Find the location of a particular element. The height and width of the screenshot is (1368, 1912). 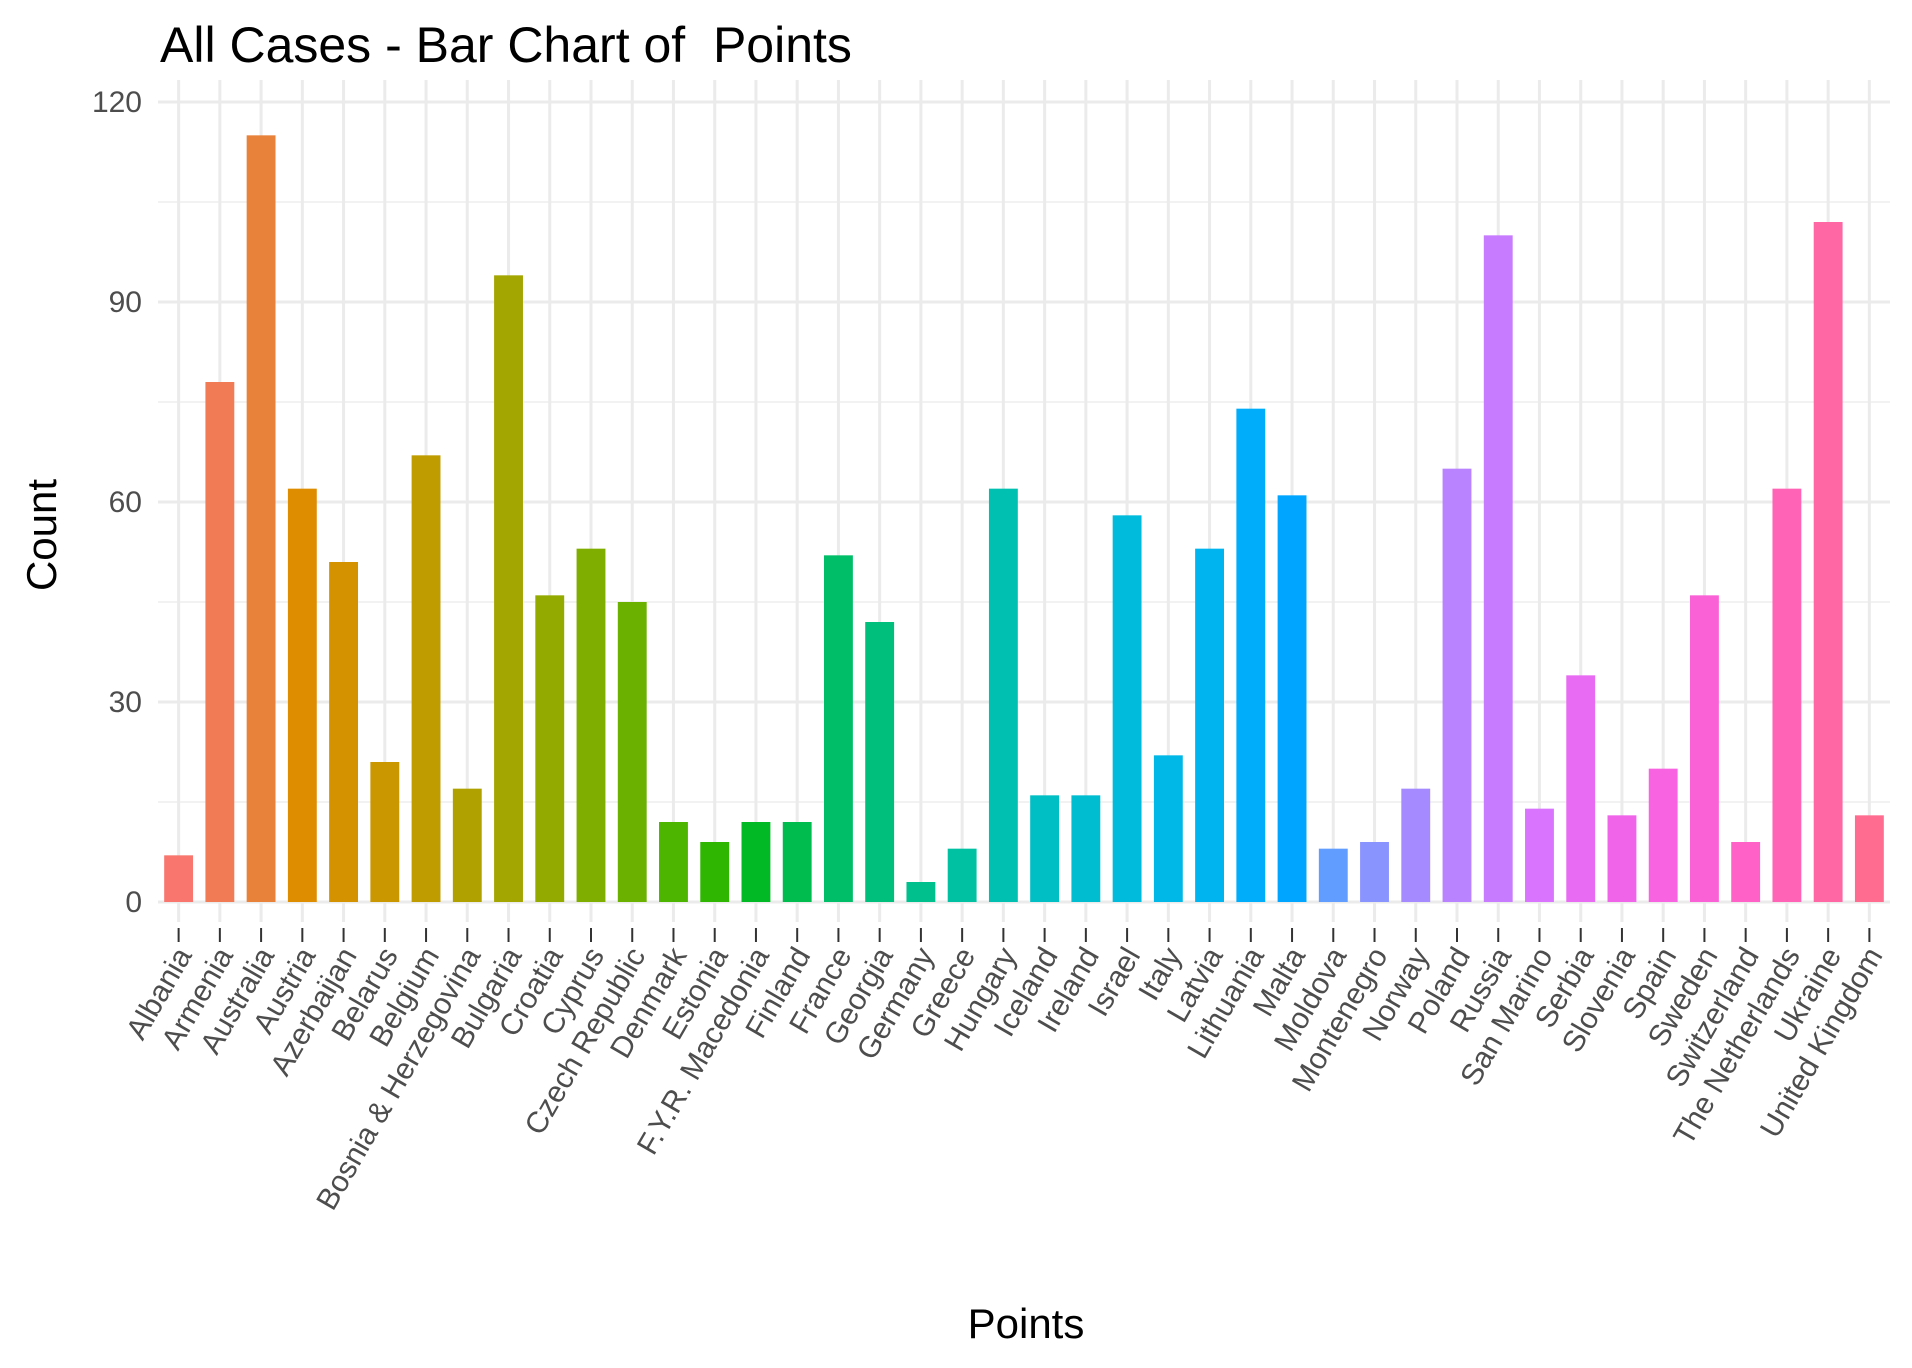

x-axis-title: Points is located at coordinates (1026, 1323).